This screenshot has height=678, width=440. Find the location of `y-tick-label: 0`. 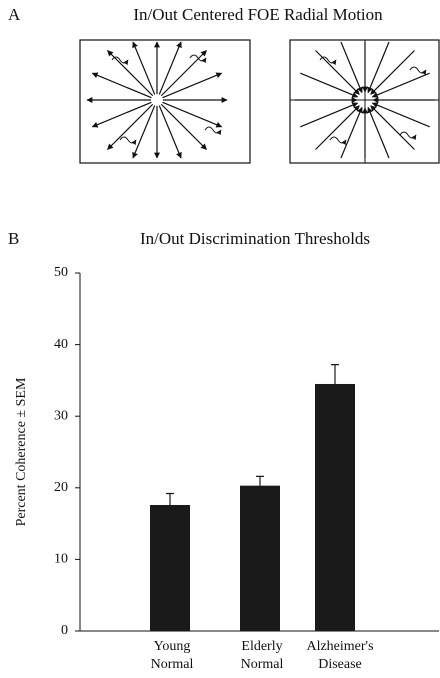

y-tick-label: 0 is located at coordinates (64, 630).